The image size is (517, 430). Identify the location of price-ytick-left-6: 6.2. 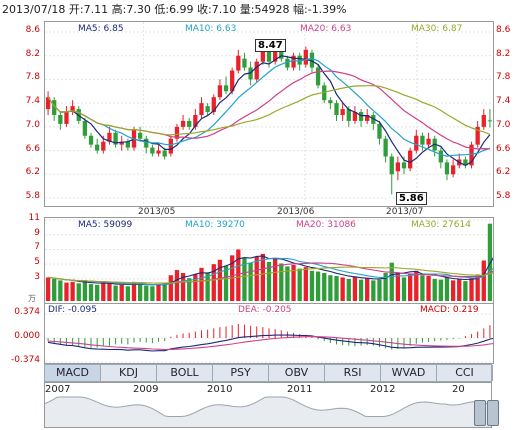
(32, 172).